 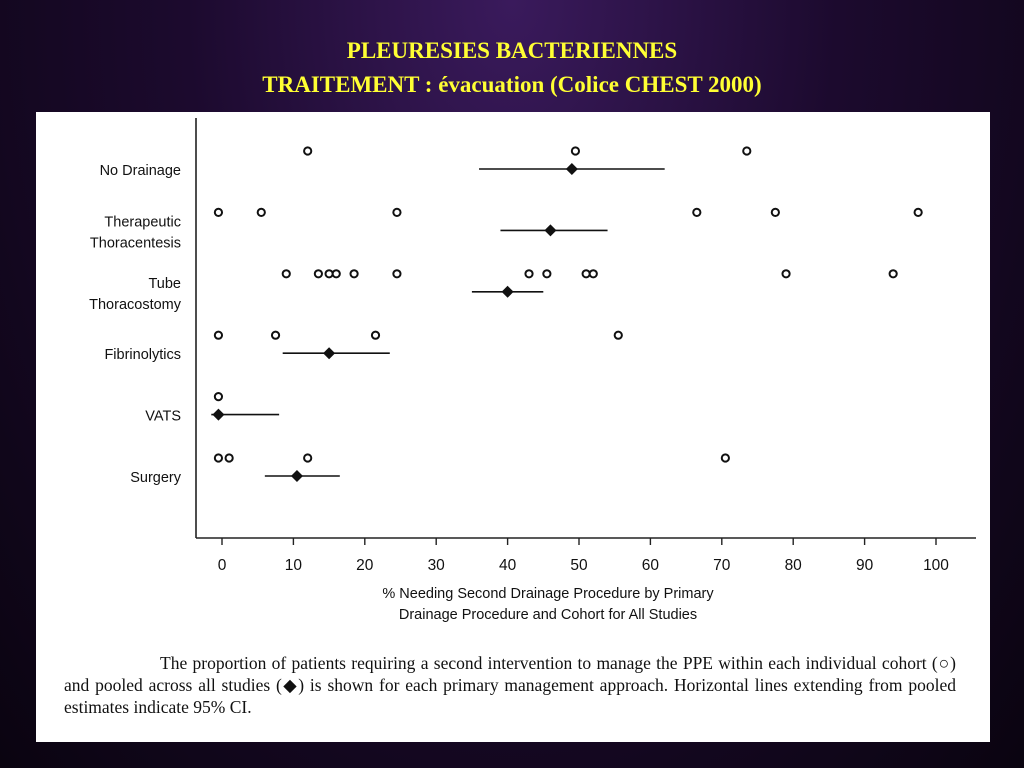 What do you see at coordinates (222, 565) in the screenshot?
I see `x-tick-label: 0` at bounding box center [222, 565].